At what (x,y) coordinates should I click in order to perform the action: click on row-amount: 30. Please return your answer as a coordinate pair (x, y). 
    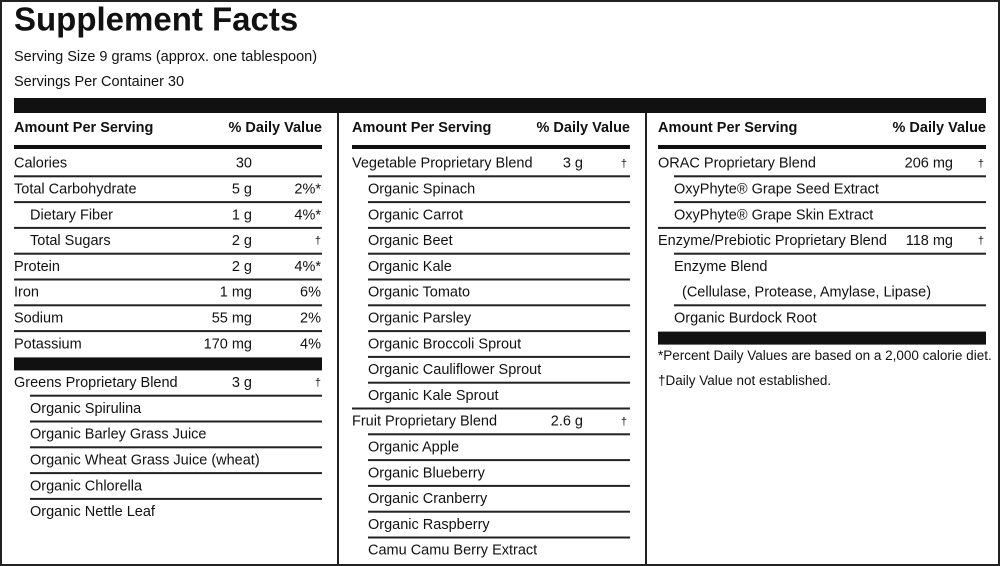
    Looking at the image, I should click on (244, 164).